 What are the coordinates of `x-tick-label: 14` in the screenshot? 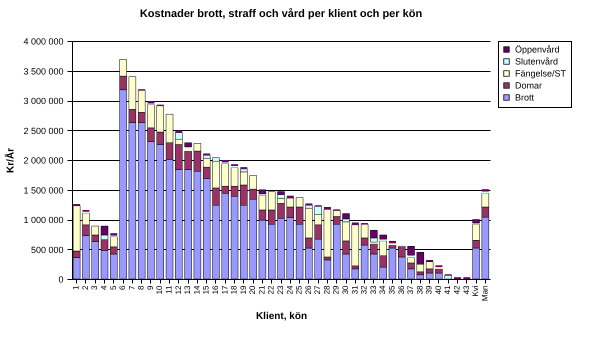 It's located at (197, 289).